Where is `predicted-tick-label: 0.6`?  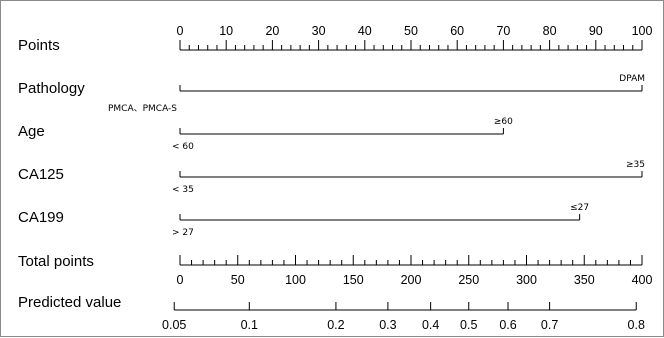 predicted-tick-label: 0.6 is located at coordinates (507, 325).